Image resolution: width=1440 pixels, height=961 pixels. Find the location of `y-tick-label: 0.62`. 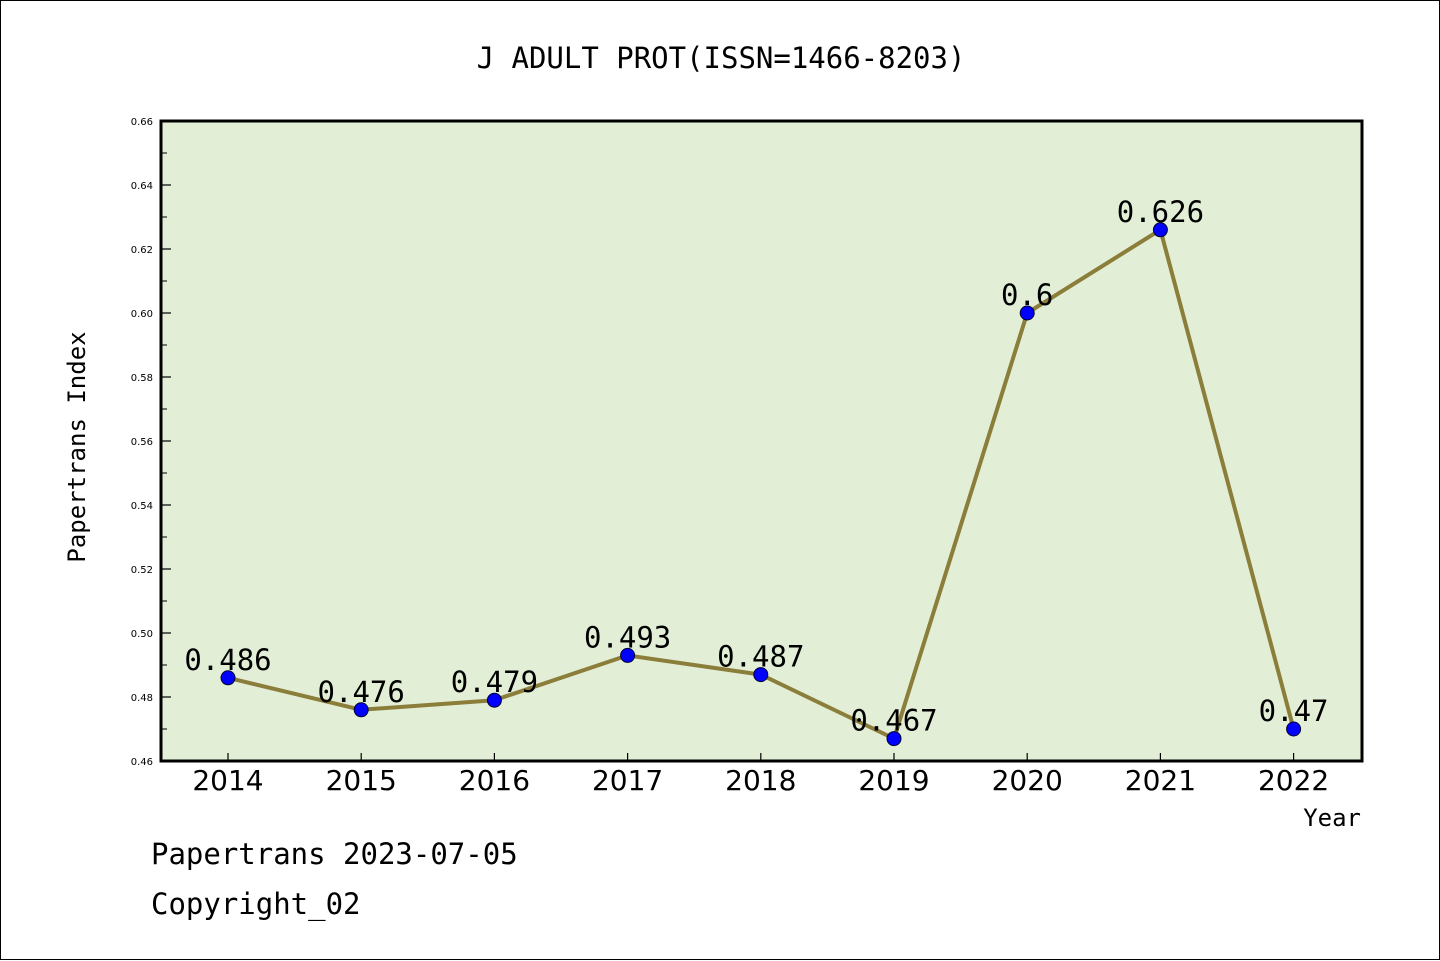

y-tick-label: 0.62 is located at coordinates (142, 250).